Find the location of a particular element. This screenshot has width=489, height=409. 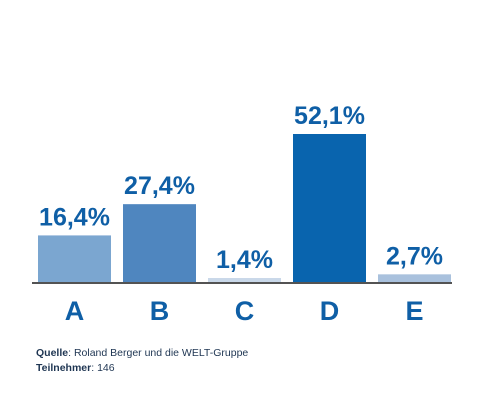

category-label-d: D is located at coordinates (330, 311).